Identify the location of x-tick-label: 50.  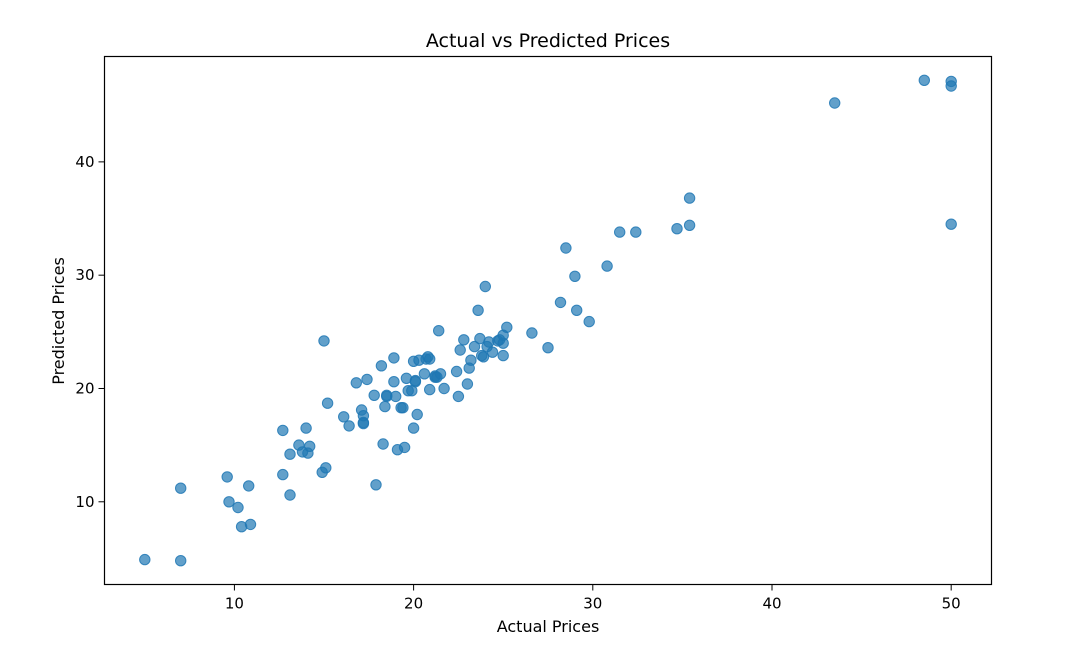
(951, 604).